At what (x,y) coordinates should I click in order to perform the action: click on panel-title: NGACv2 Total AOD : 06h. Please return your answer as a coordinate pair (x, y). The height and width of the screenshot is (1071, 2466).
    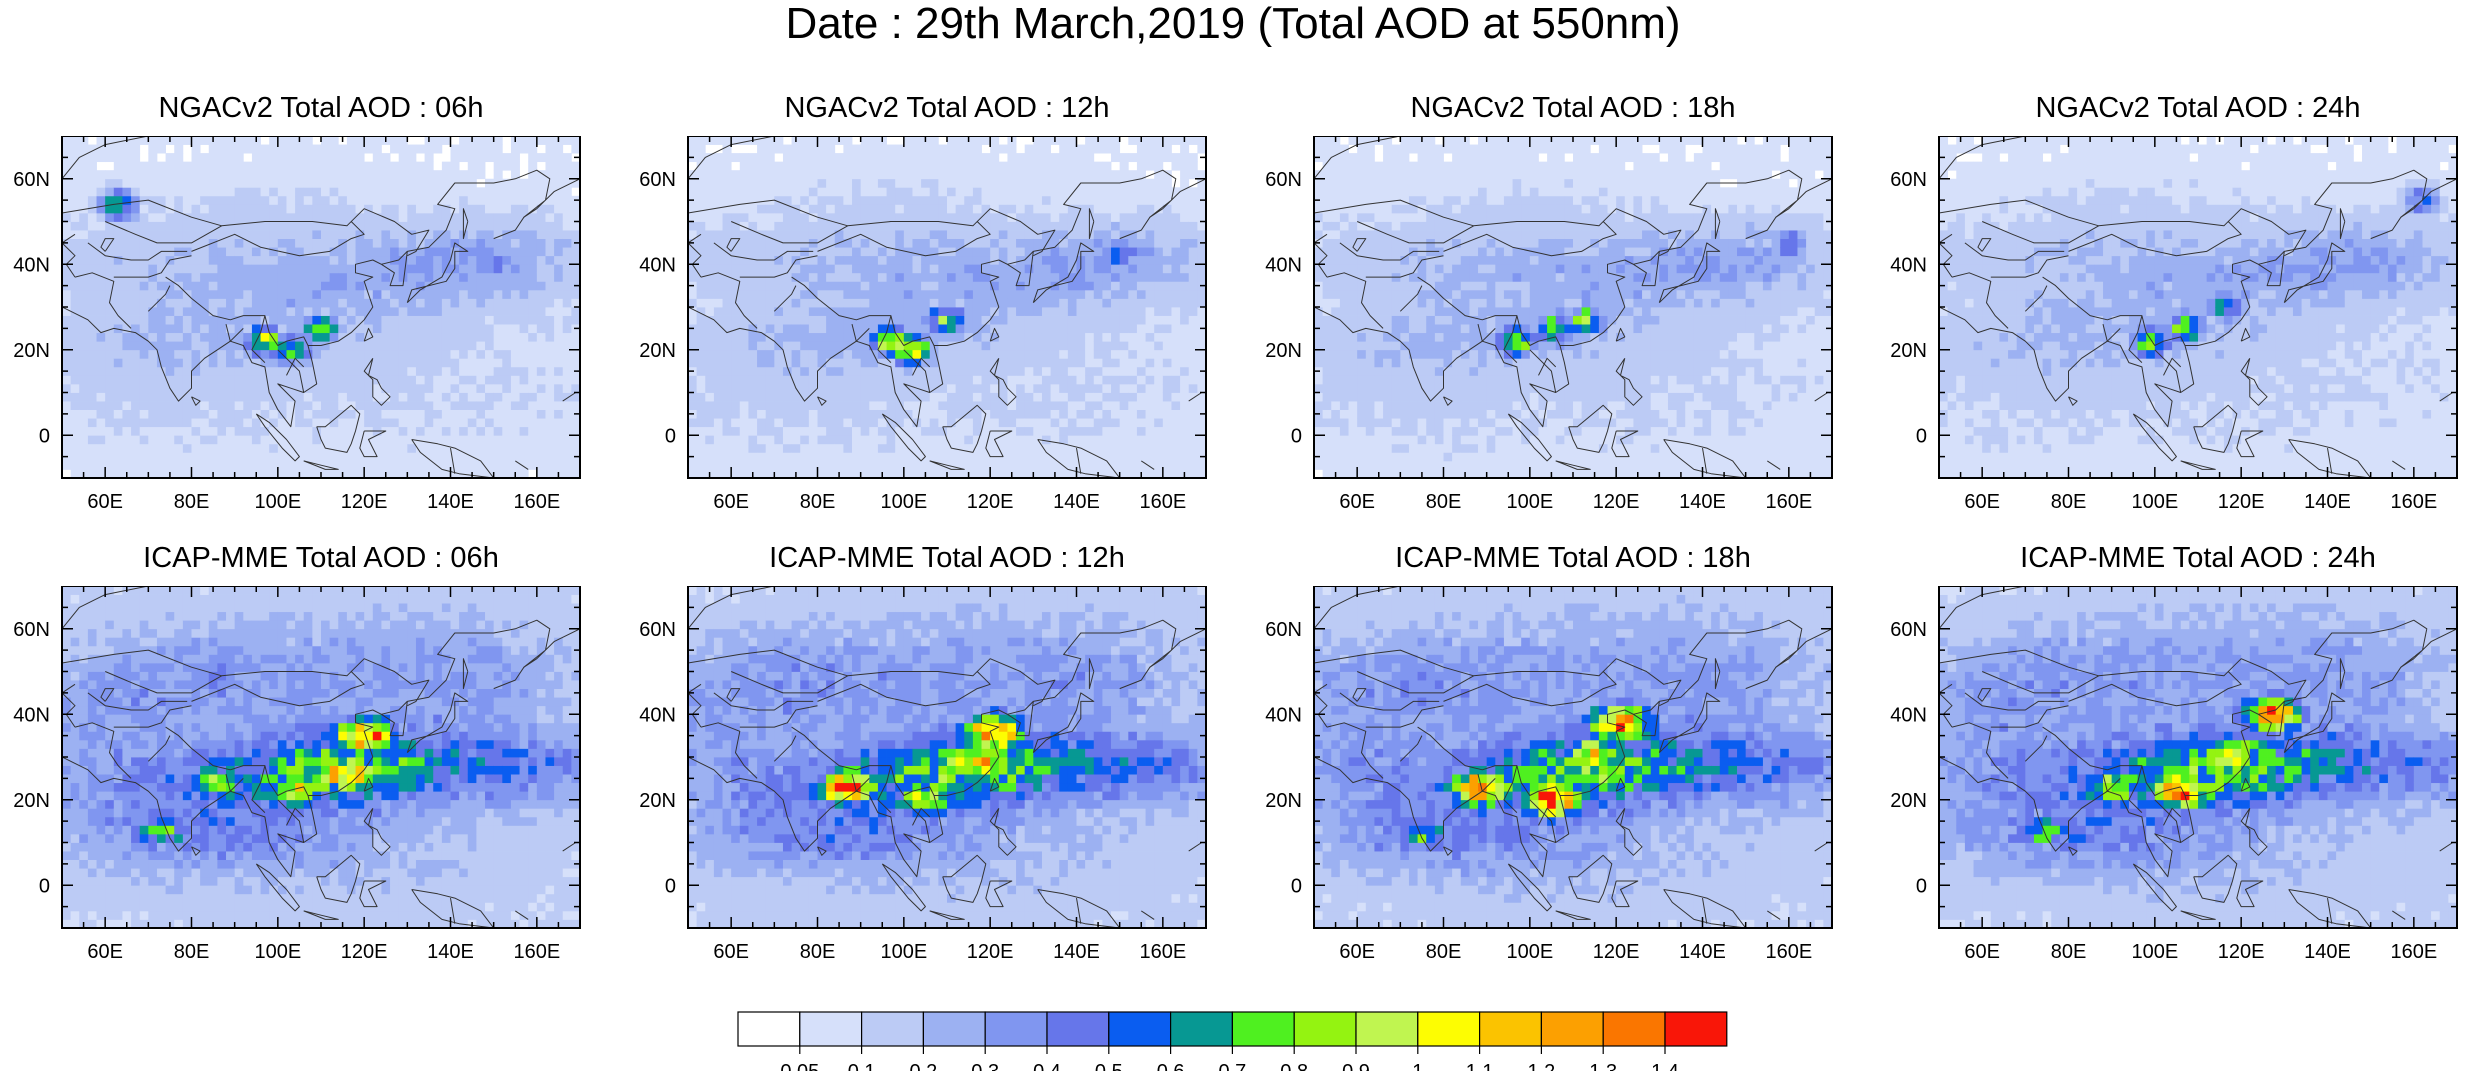
    Looking at the image, I should click on (321, 108).